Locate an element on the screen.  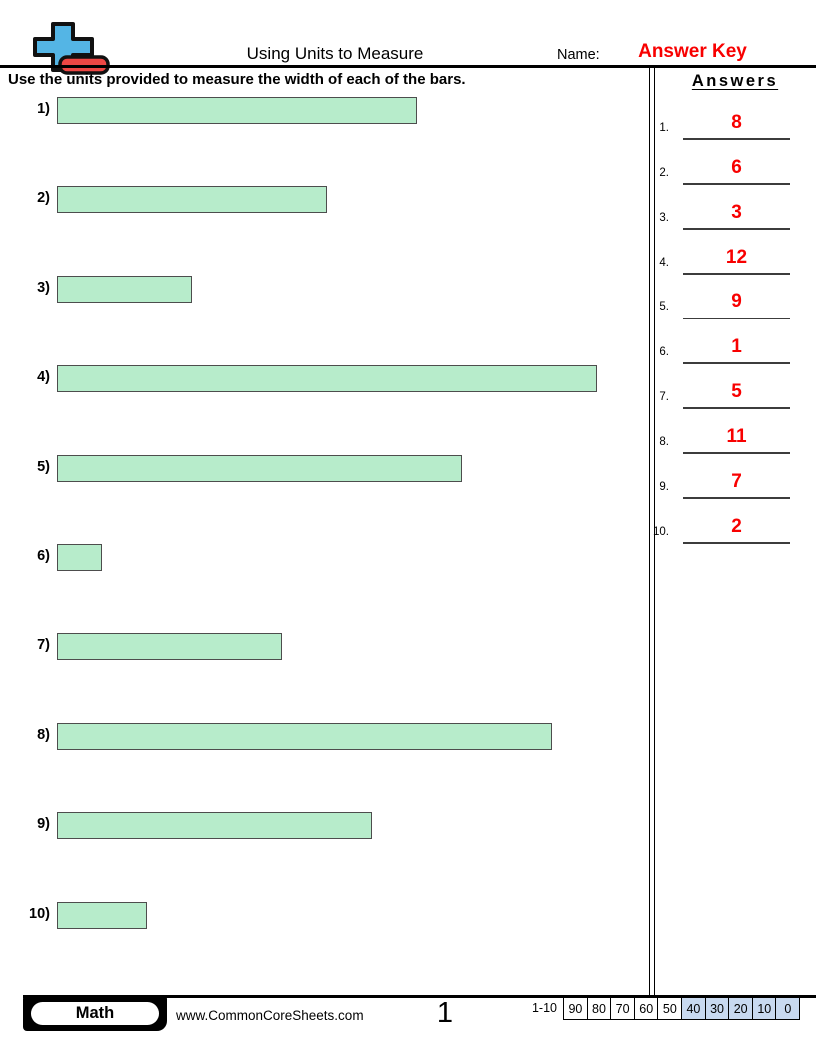
problem-row: 4) is located at coordinates (320, 379).